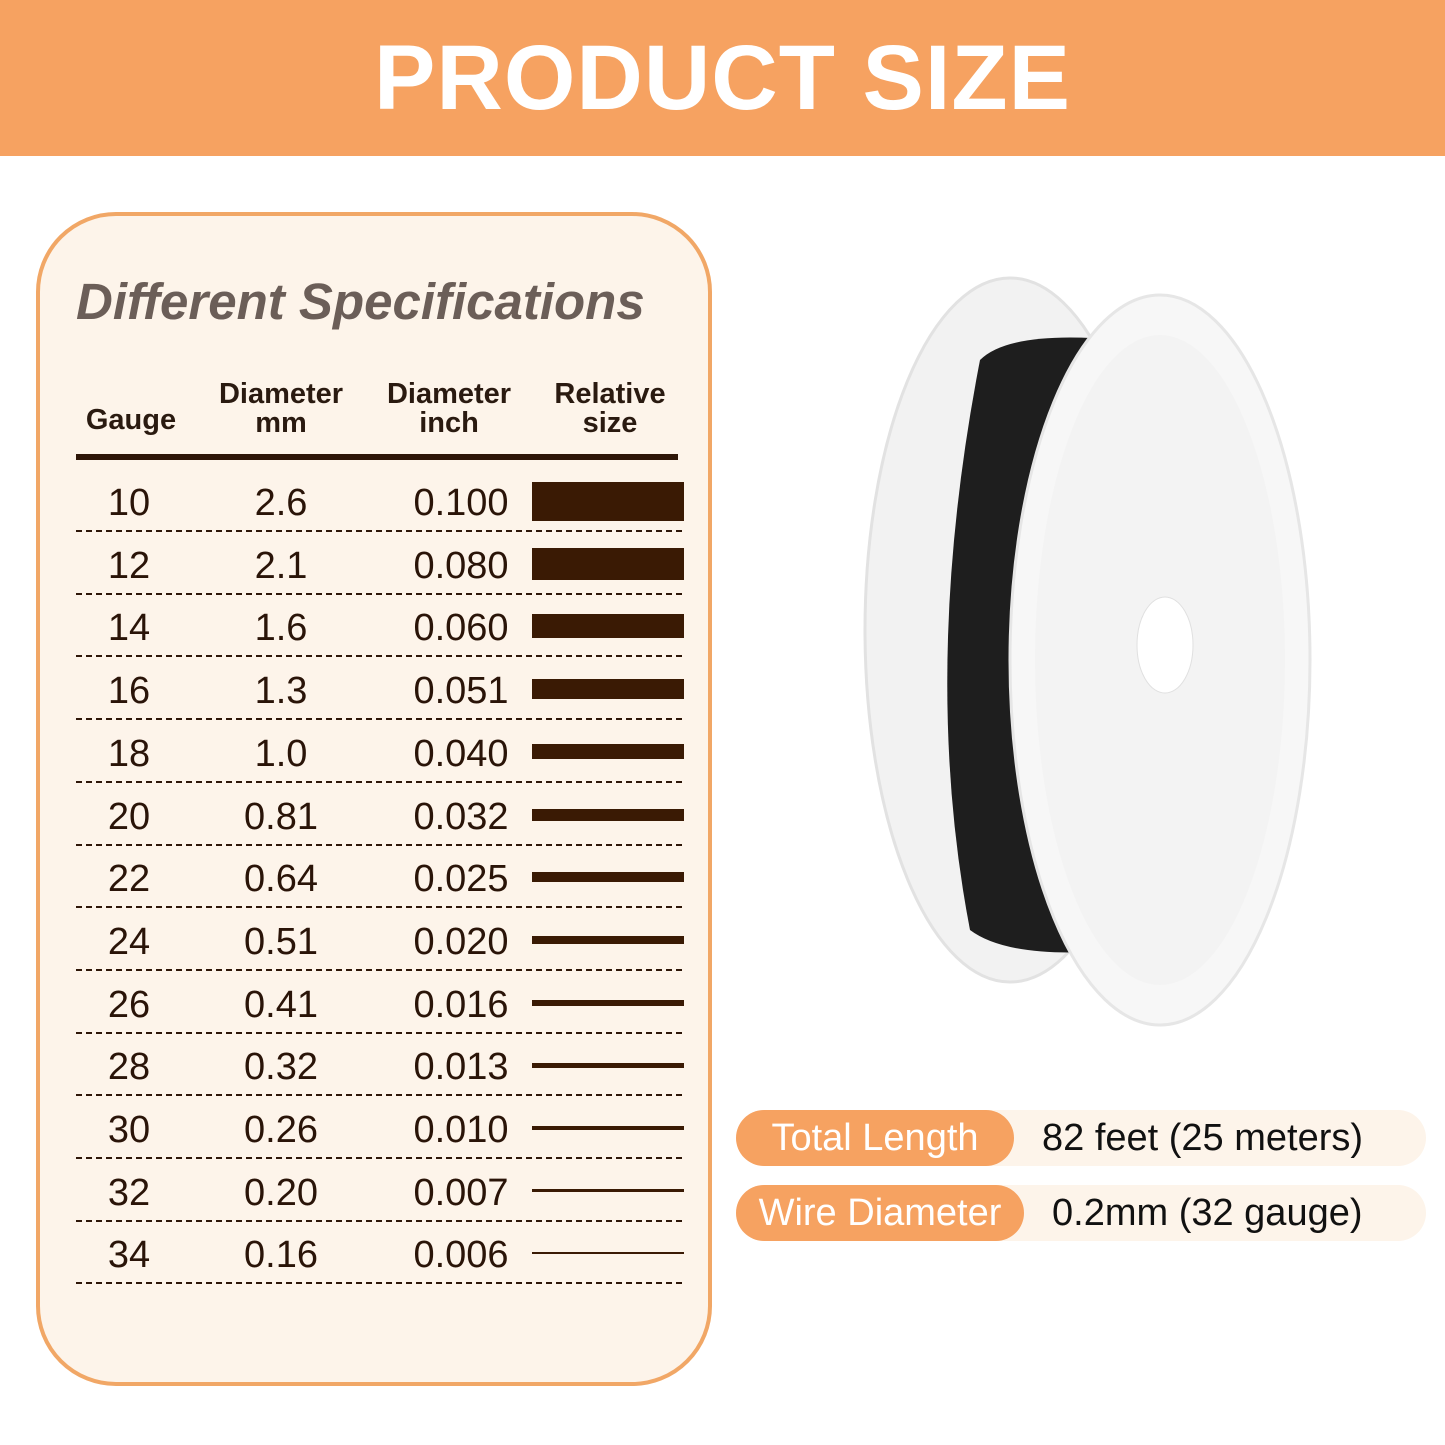 The width and height of the screenshot is (1445, 1445). Describe the element at coordinates (461, 1192) in the screenshot. I see `diameter-inch-cell: 0.007` at that location.